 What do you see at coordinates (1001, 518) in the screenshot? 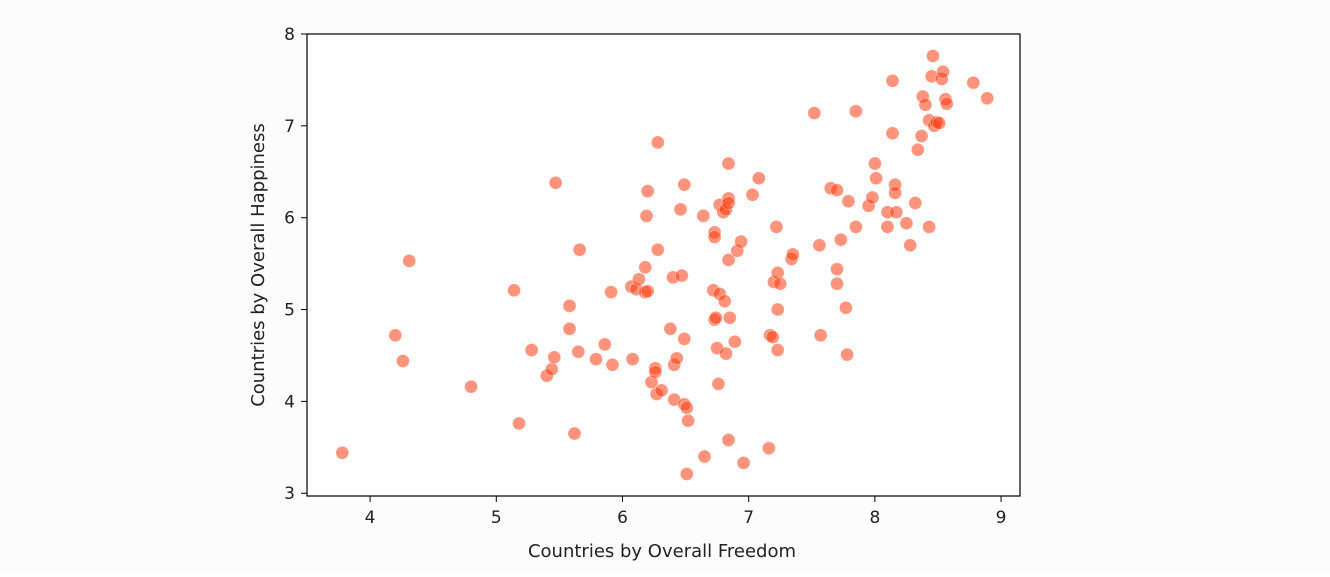
I see `x-tick-label: 9` at bounding box center [1001, 518].